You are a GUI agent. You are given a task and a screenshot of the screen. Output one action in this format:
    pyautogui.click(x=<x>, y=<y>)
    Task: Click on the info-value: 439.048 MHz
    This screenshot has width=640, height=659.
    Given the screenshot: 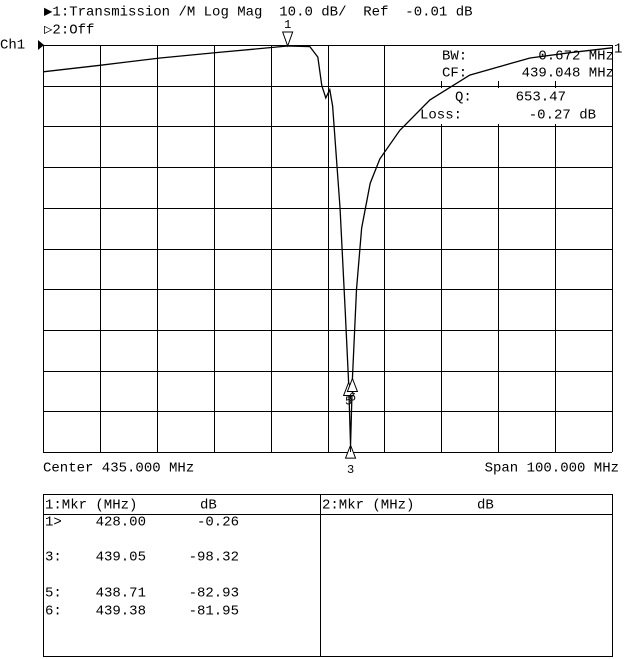 What is the action you would take?
    pyautogui.click(x=568, y=74)
    